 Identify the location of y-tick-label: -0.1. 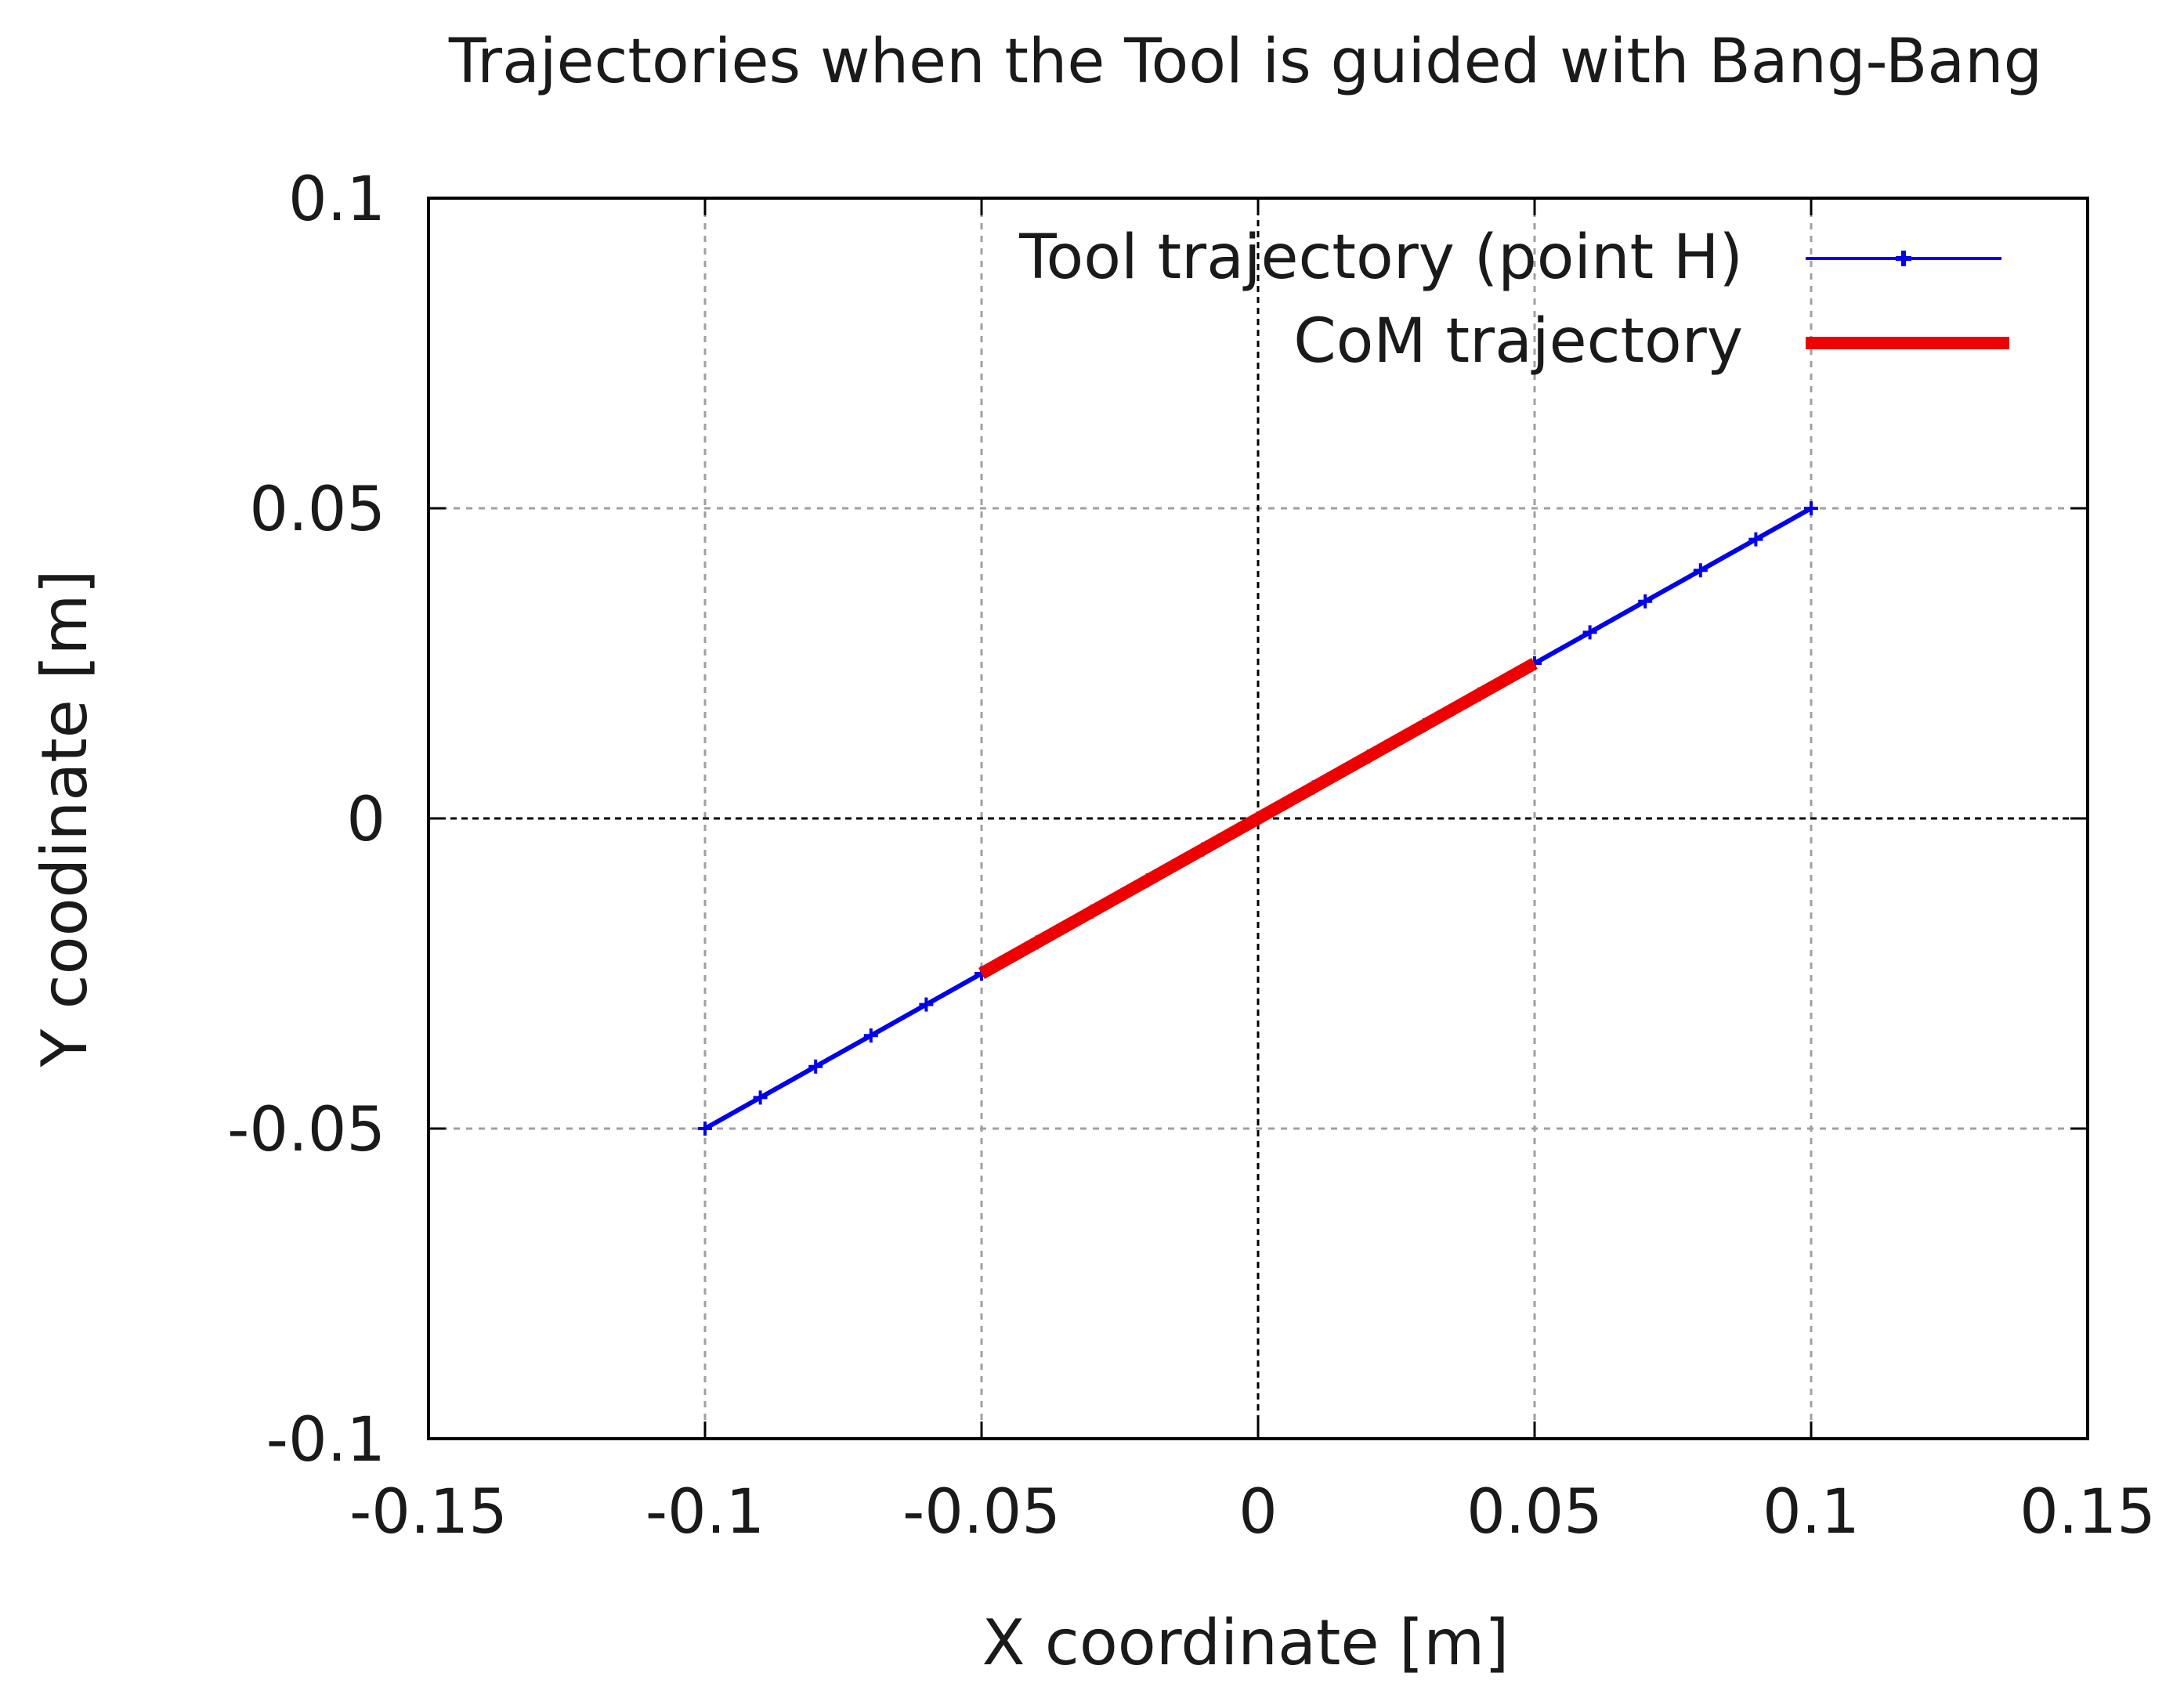
(325, 1440).